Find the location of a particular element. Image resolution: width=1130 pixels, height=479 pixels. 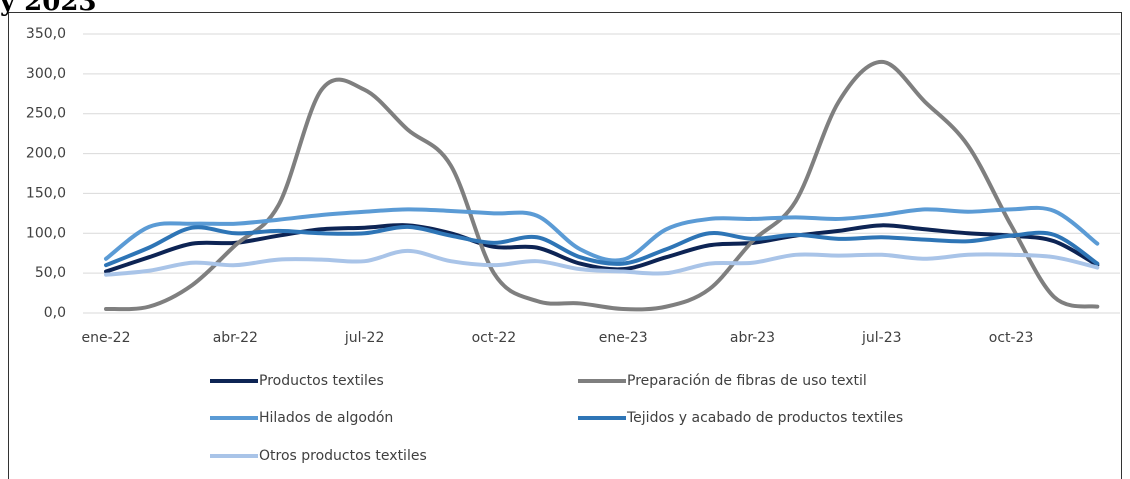

x-tick-label: ene-22 is located at coordinates (106, 338).